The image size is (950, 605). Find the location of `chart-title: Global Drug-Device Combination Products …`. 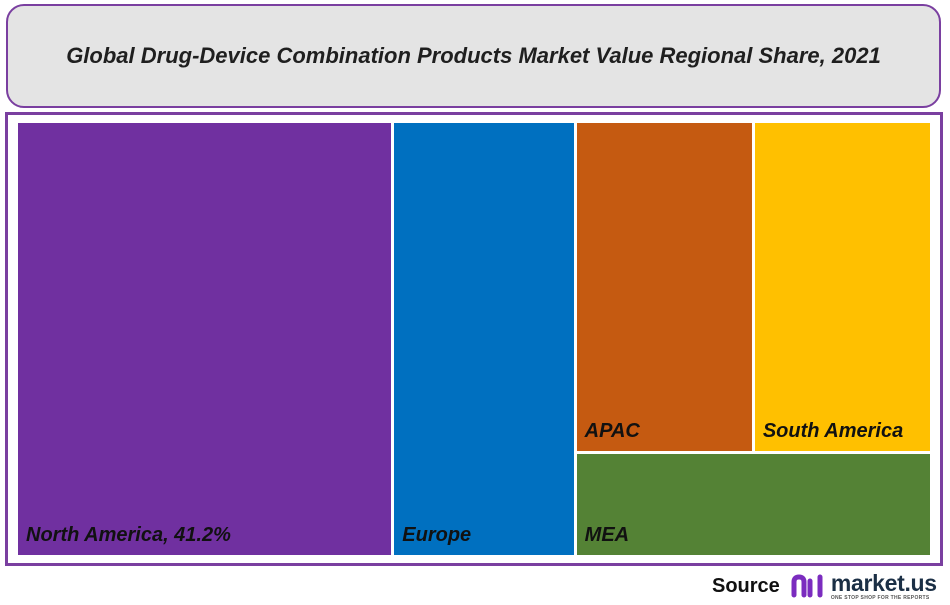

chart-title: Global Drug-Device Combination Products … is located at coordinates (473, 55).